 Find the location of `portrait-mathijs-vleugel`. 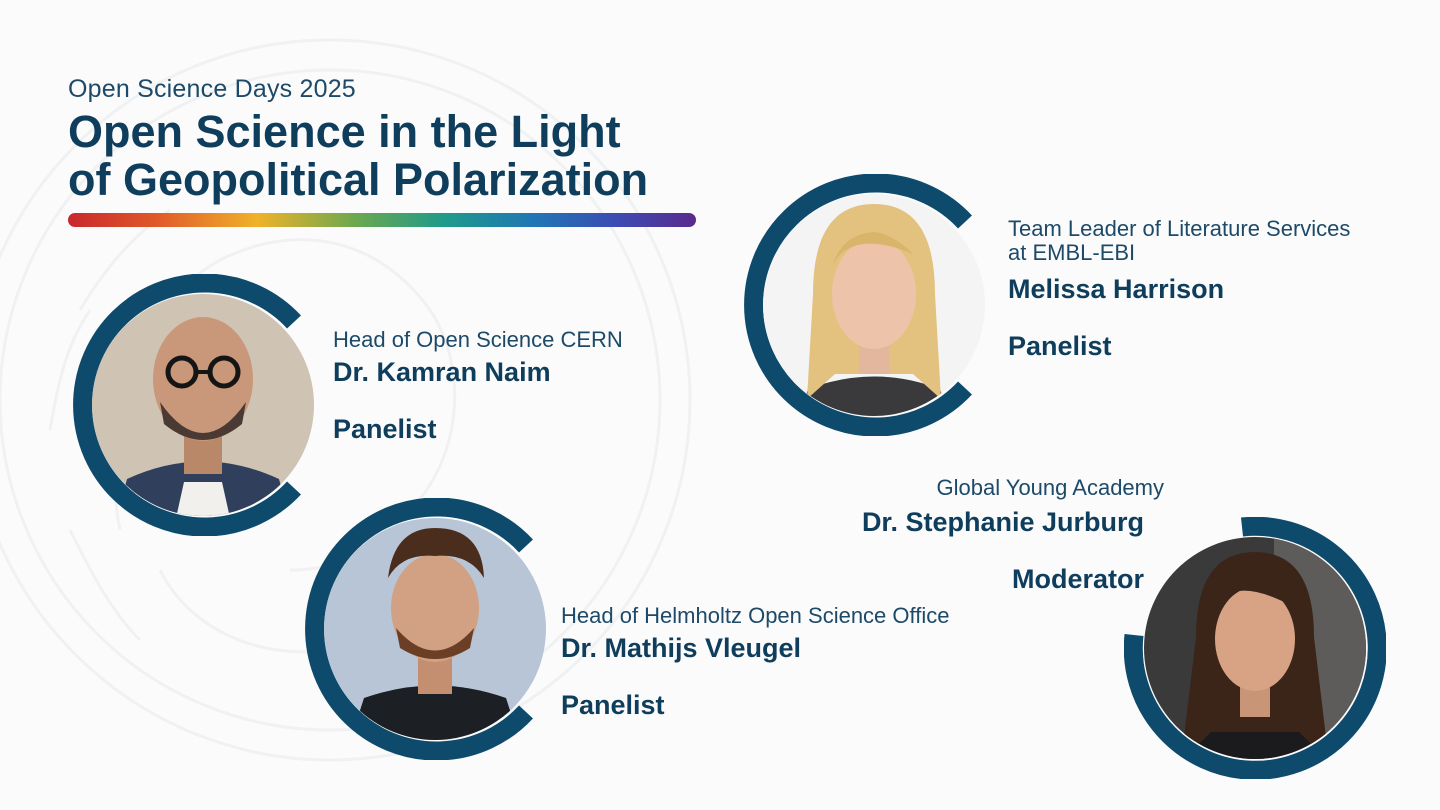

portrait-mathijs-vleugel is located at coordinates (435, 629).